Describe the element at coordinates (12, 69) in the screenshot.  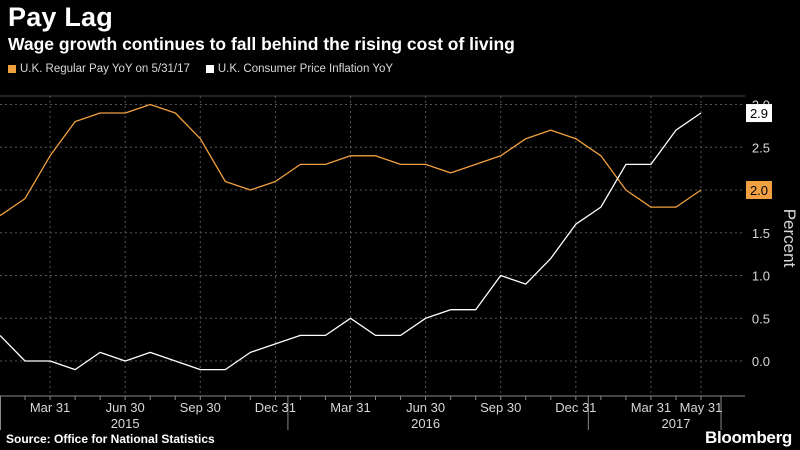
I see `legend-swatch-pay` at that location.